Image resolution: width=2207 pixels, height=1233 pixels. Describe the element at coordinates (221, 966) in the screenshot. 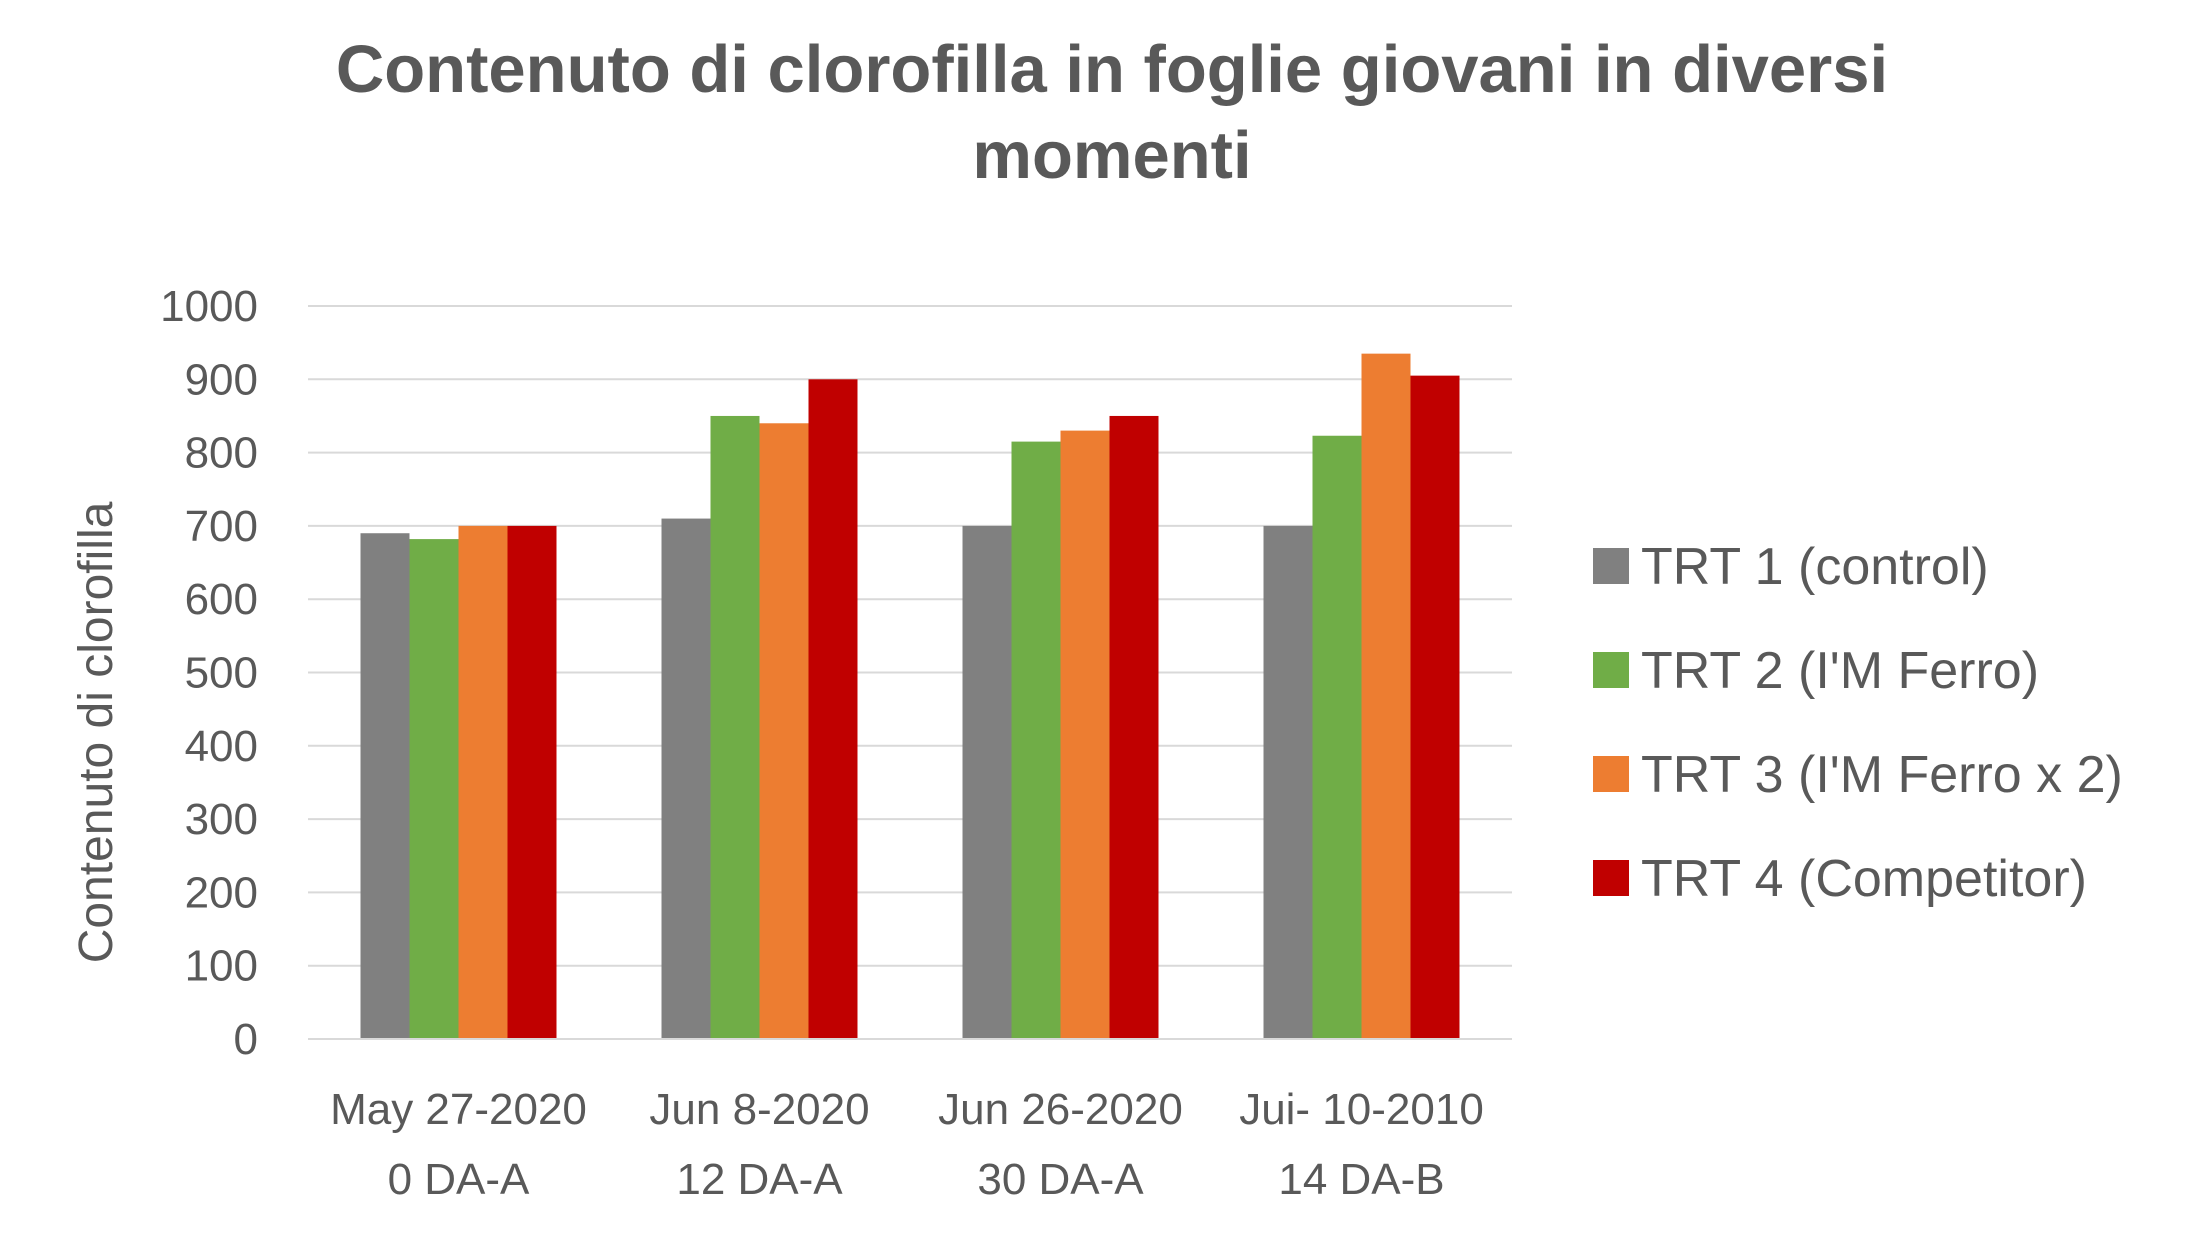

I see `y-tick-label-100: 100` at that location.